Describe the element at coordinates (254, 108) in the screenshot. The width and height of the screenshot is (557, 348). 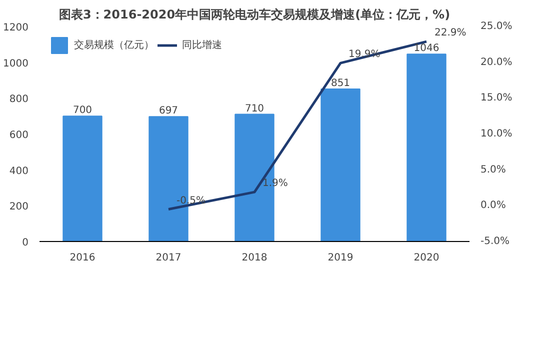
I see `data-label: 710` at that location.